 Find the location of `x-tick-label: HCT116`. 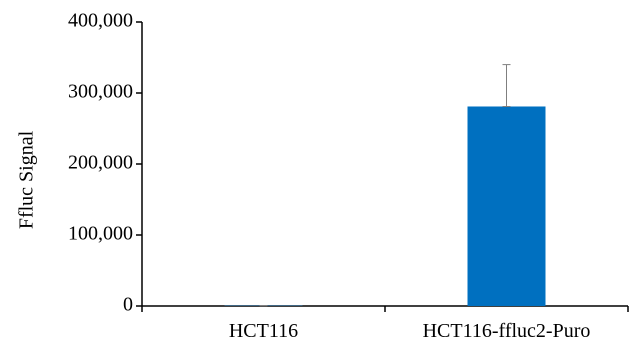

x-tick-label: HCT116 is located at coordinates (263, 330).